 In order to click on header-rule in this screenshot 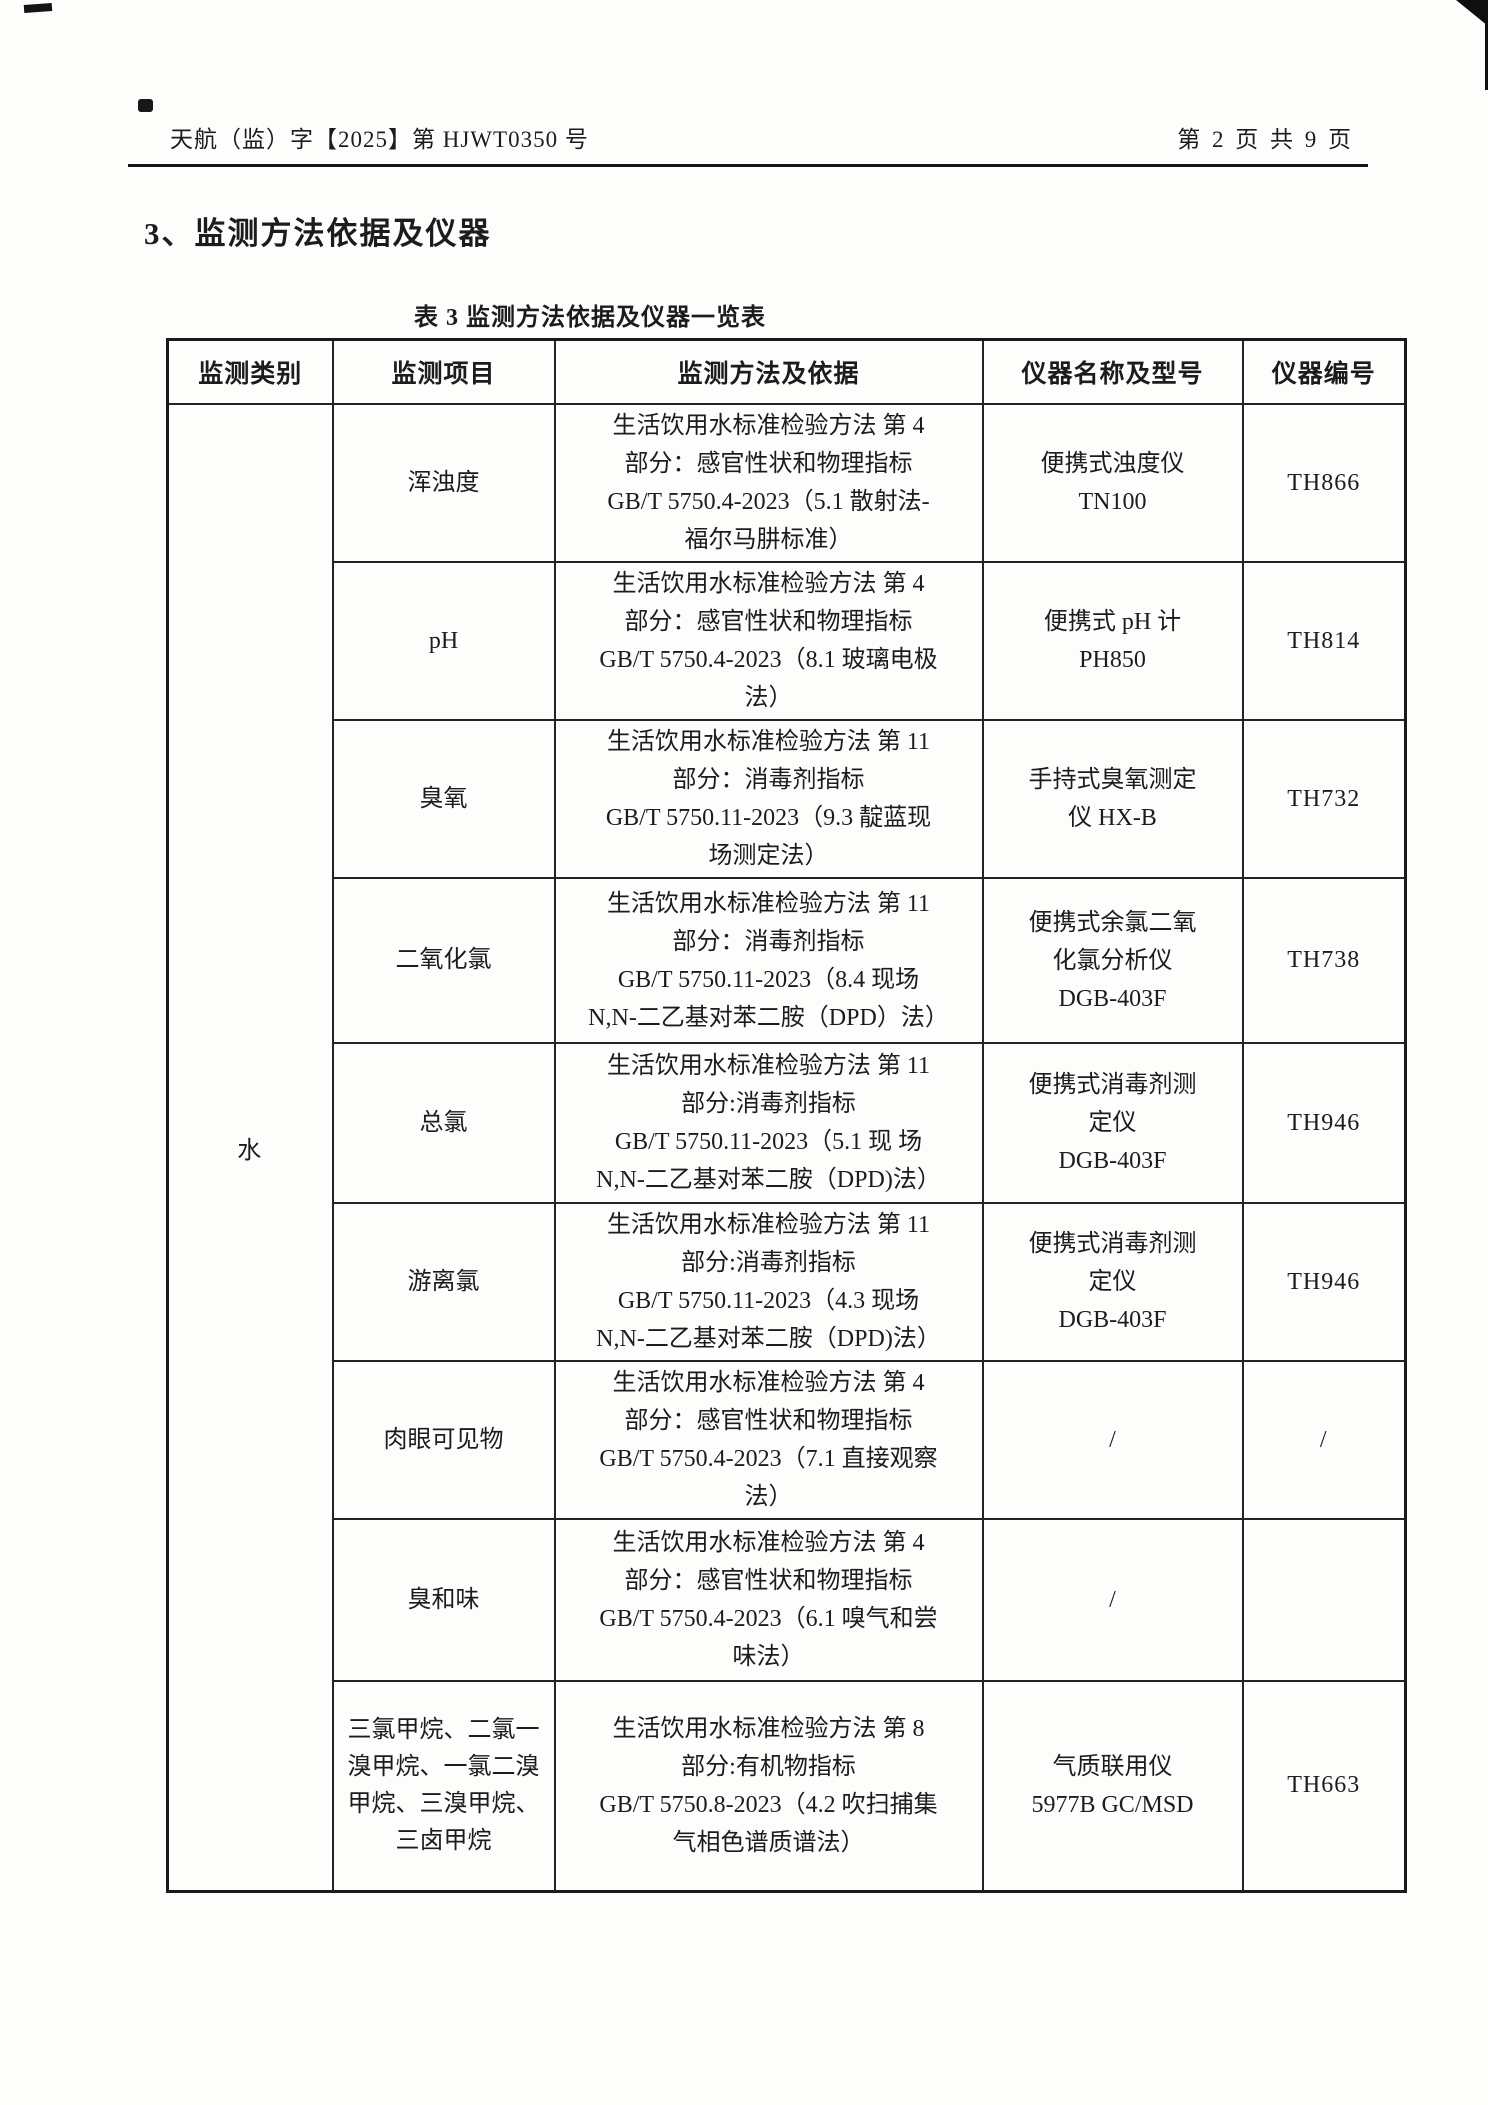, I will do `click(748, 165)`.